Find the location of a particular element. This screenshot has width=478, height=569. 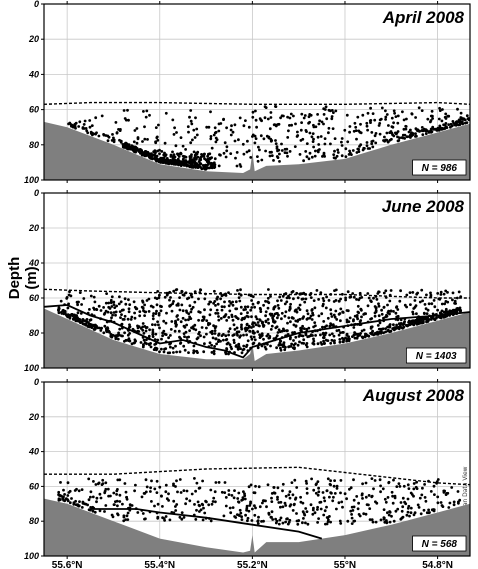

y-tick-label: 60 is located at coordinates (34, 486).